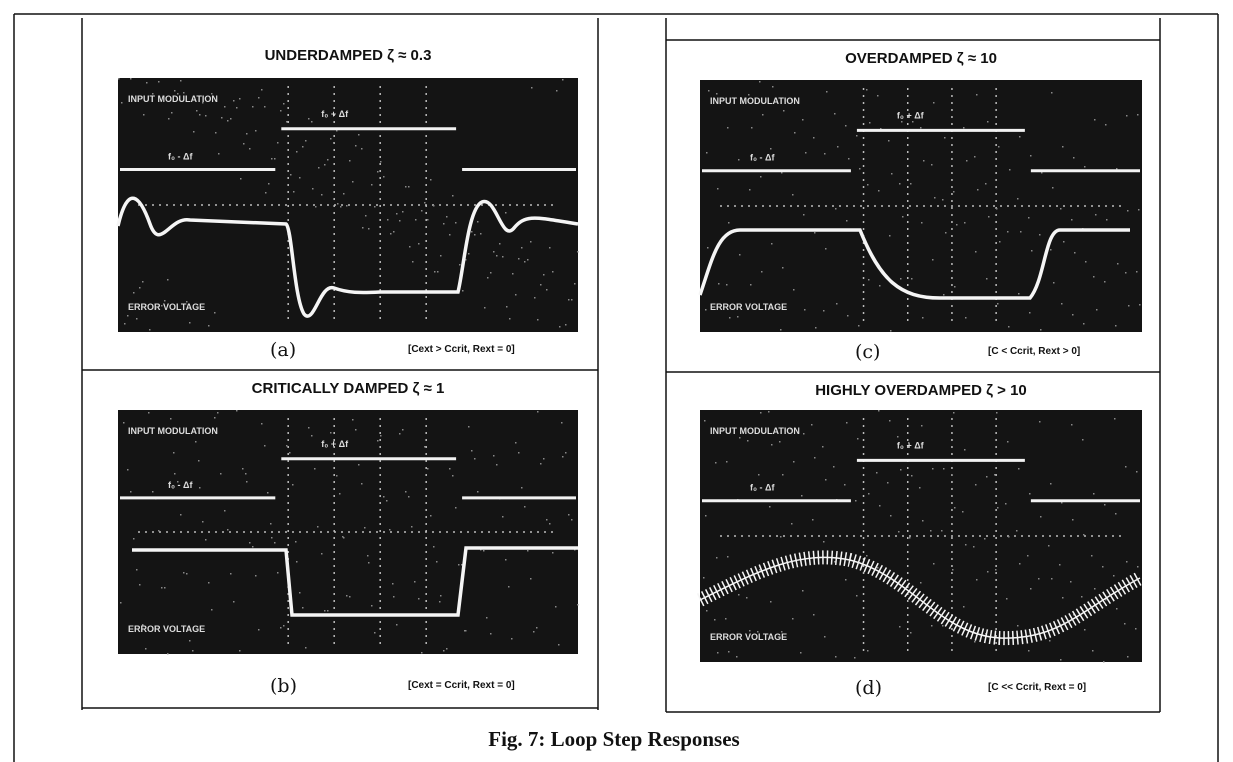  I want to click on panel-condition: [C << Ccrit, Rext = 0], so click(1037, 687).